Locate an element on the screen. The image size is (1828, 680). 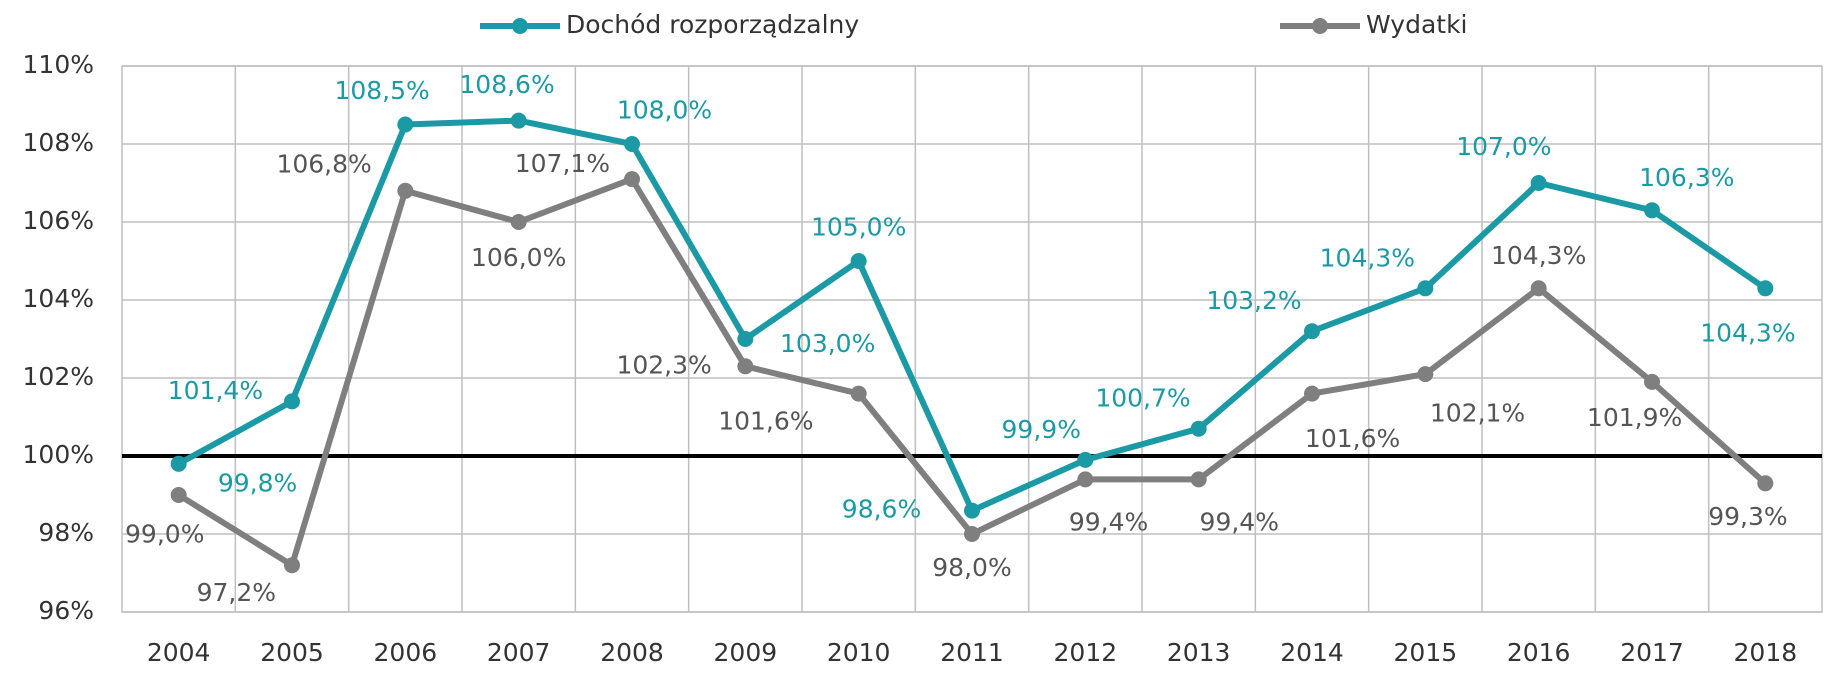
x-tick-label: 2012 is located at coordinates (1086, 652).